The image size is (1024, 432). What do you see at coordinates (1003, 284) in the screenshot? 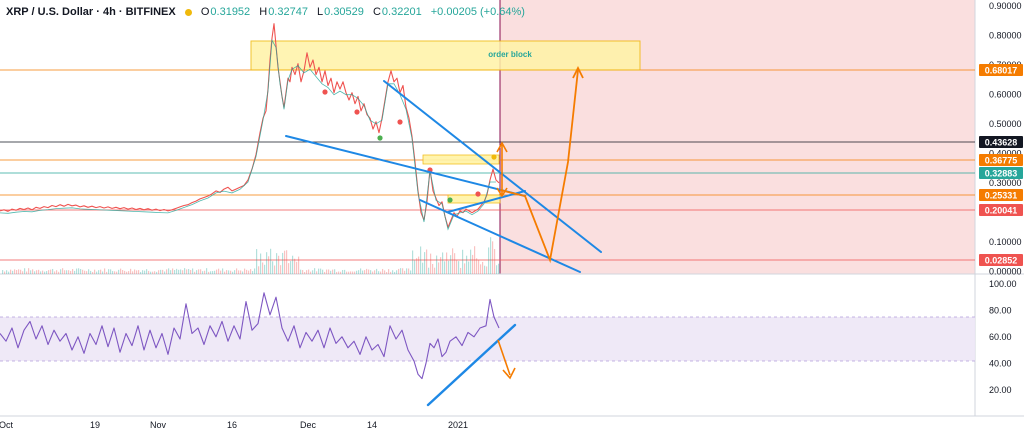
I see `rsi-tick-label: 100.00` at bounding box center [1003, 284].